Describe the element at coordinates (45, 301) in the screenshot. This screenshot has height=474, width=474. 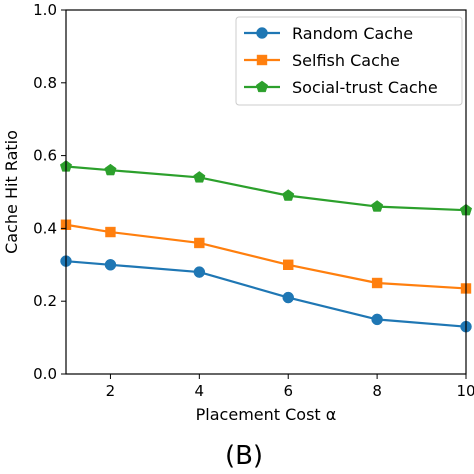
I see `y-tick-label: 0.2` at that location.